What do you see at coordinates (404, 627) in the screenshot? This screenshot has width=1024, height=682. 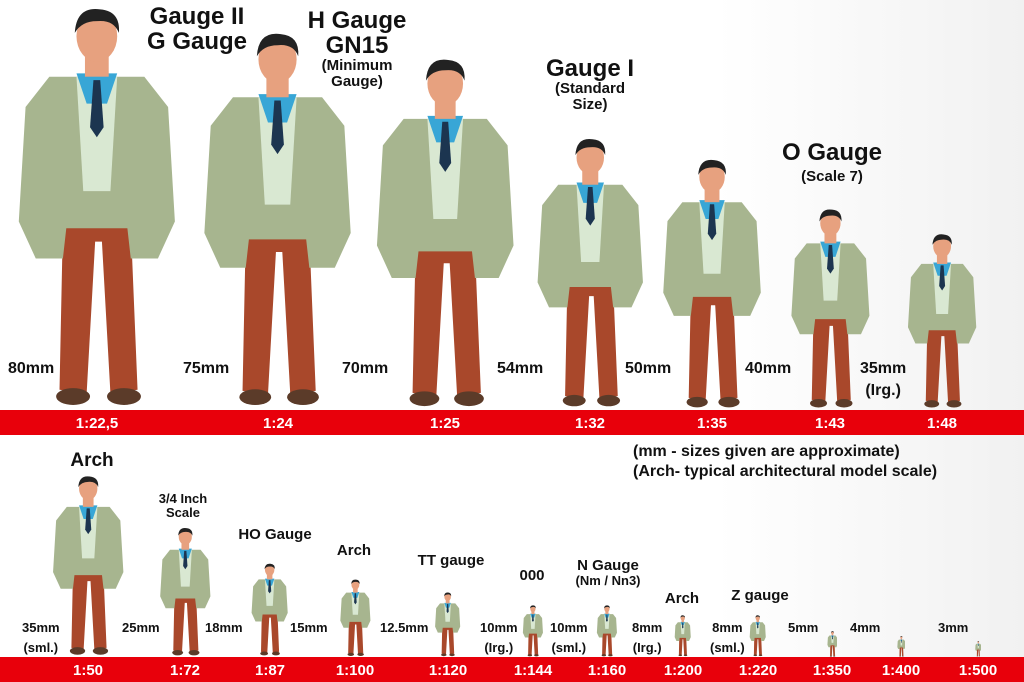 I see `size-label: 12.5mm` at bounding box center [404, 627].